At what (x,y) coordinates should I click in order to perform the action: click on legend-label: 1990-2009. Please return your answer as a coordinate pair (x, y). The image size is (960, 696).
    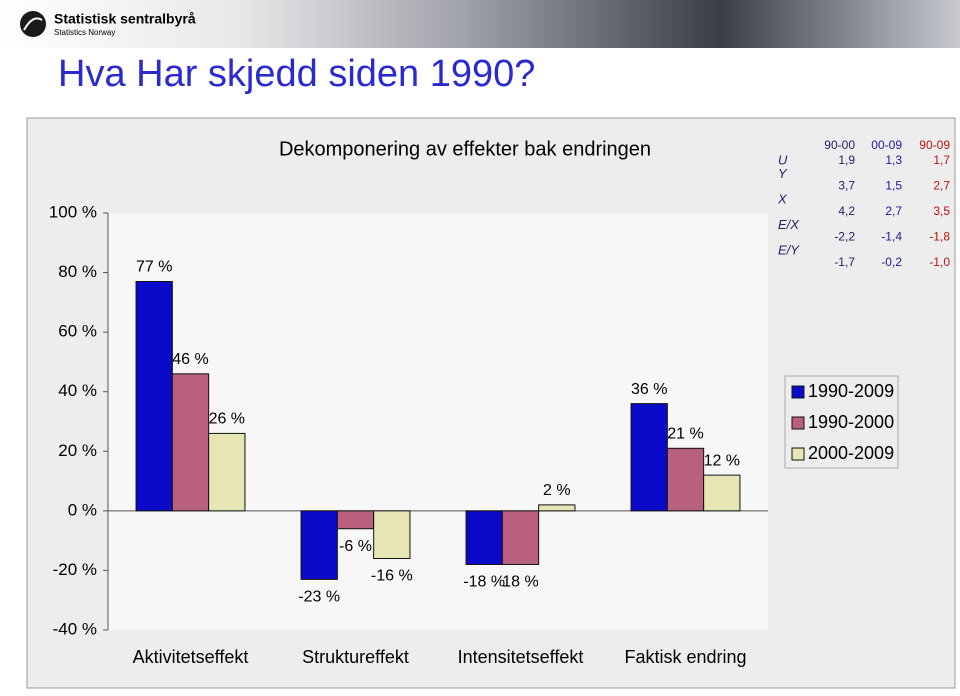
    Looking at the image, I should click on (851, 391).